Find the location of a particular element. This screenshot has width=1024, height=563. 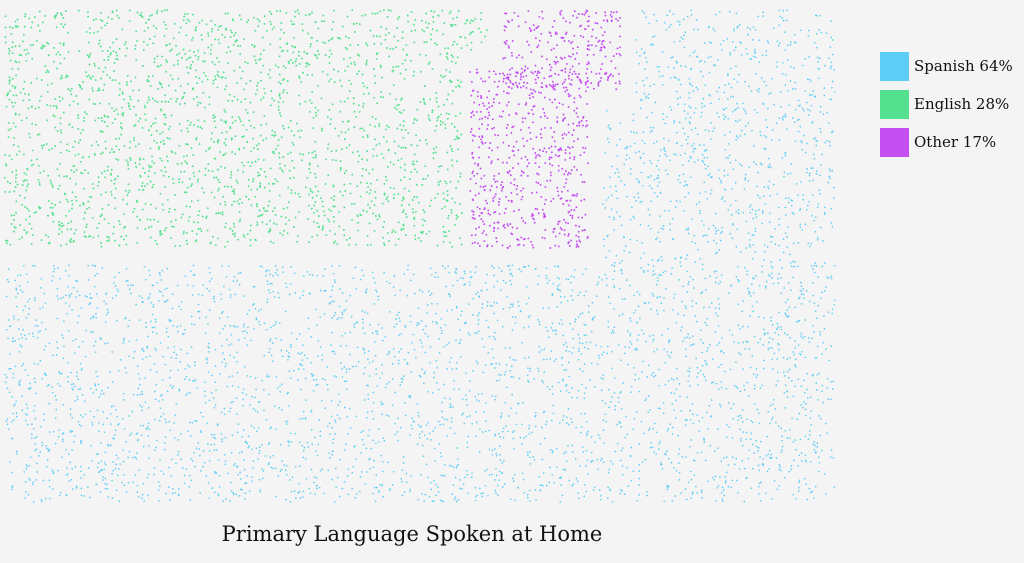

legend-item-english: English 28% is located at coordinates (946, 104).